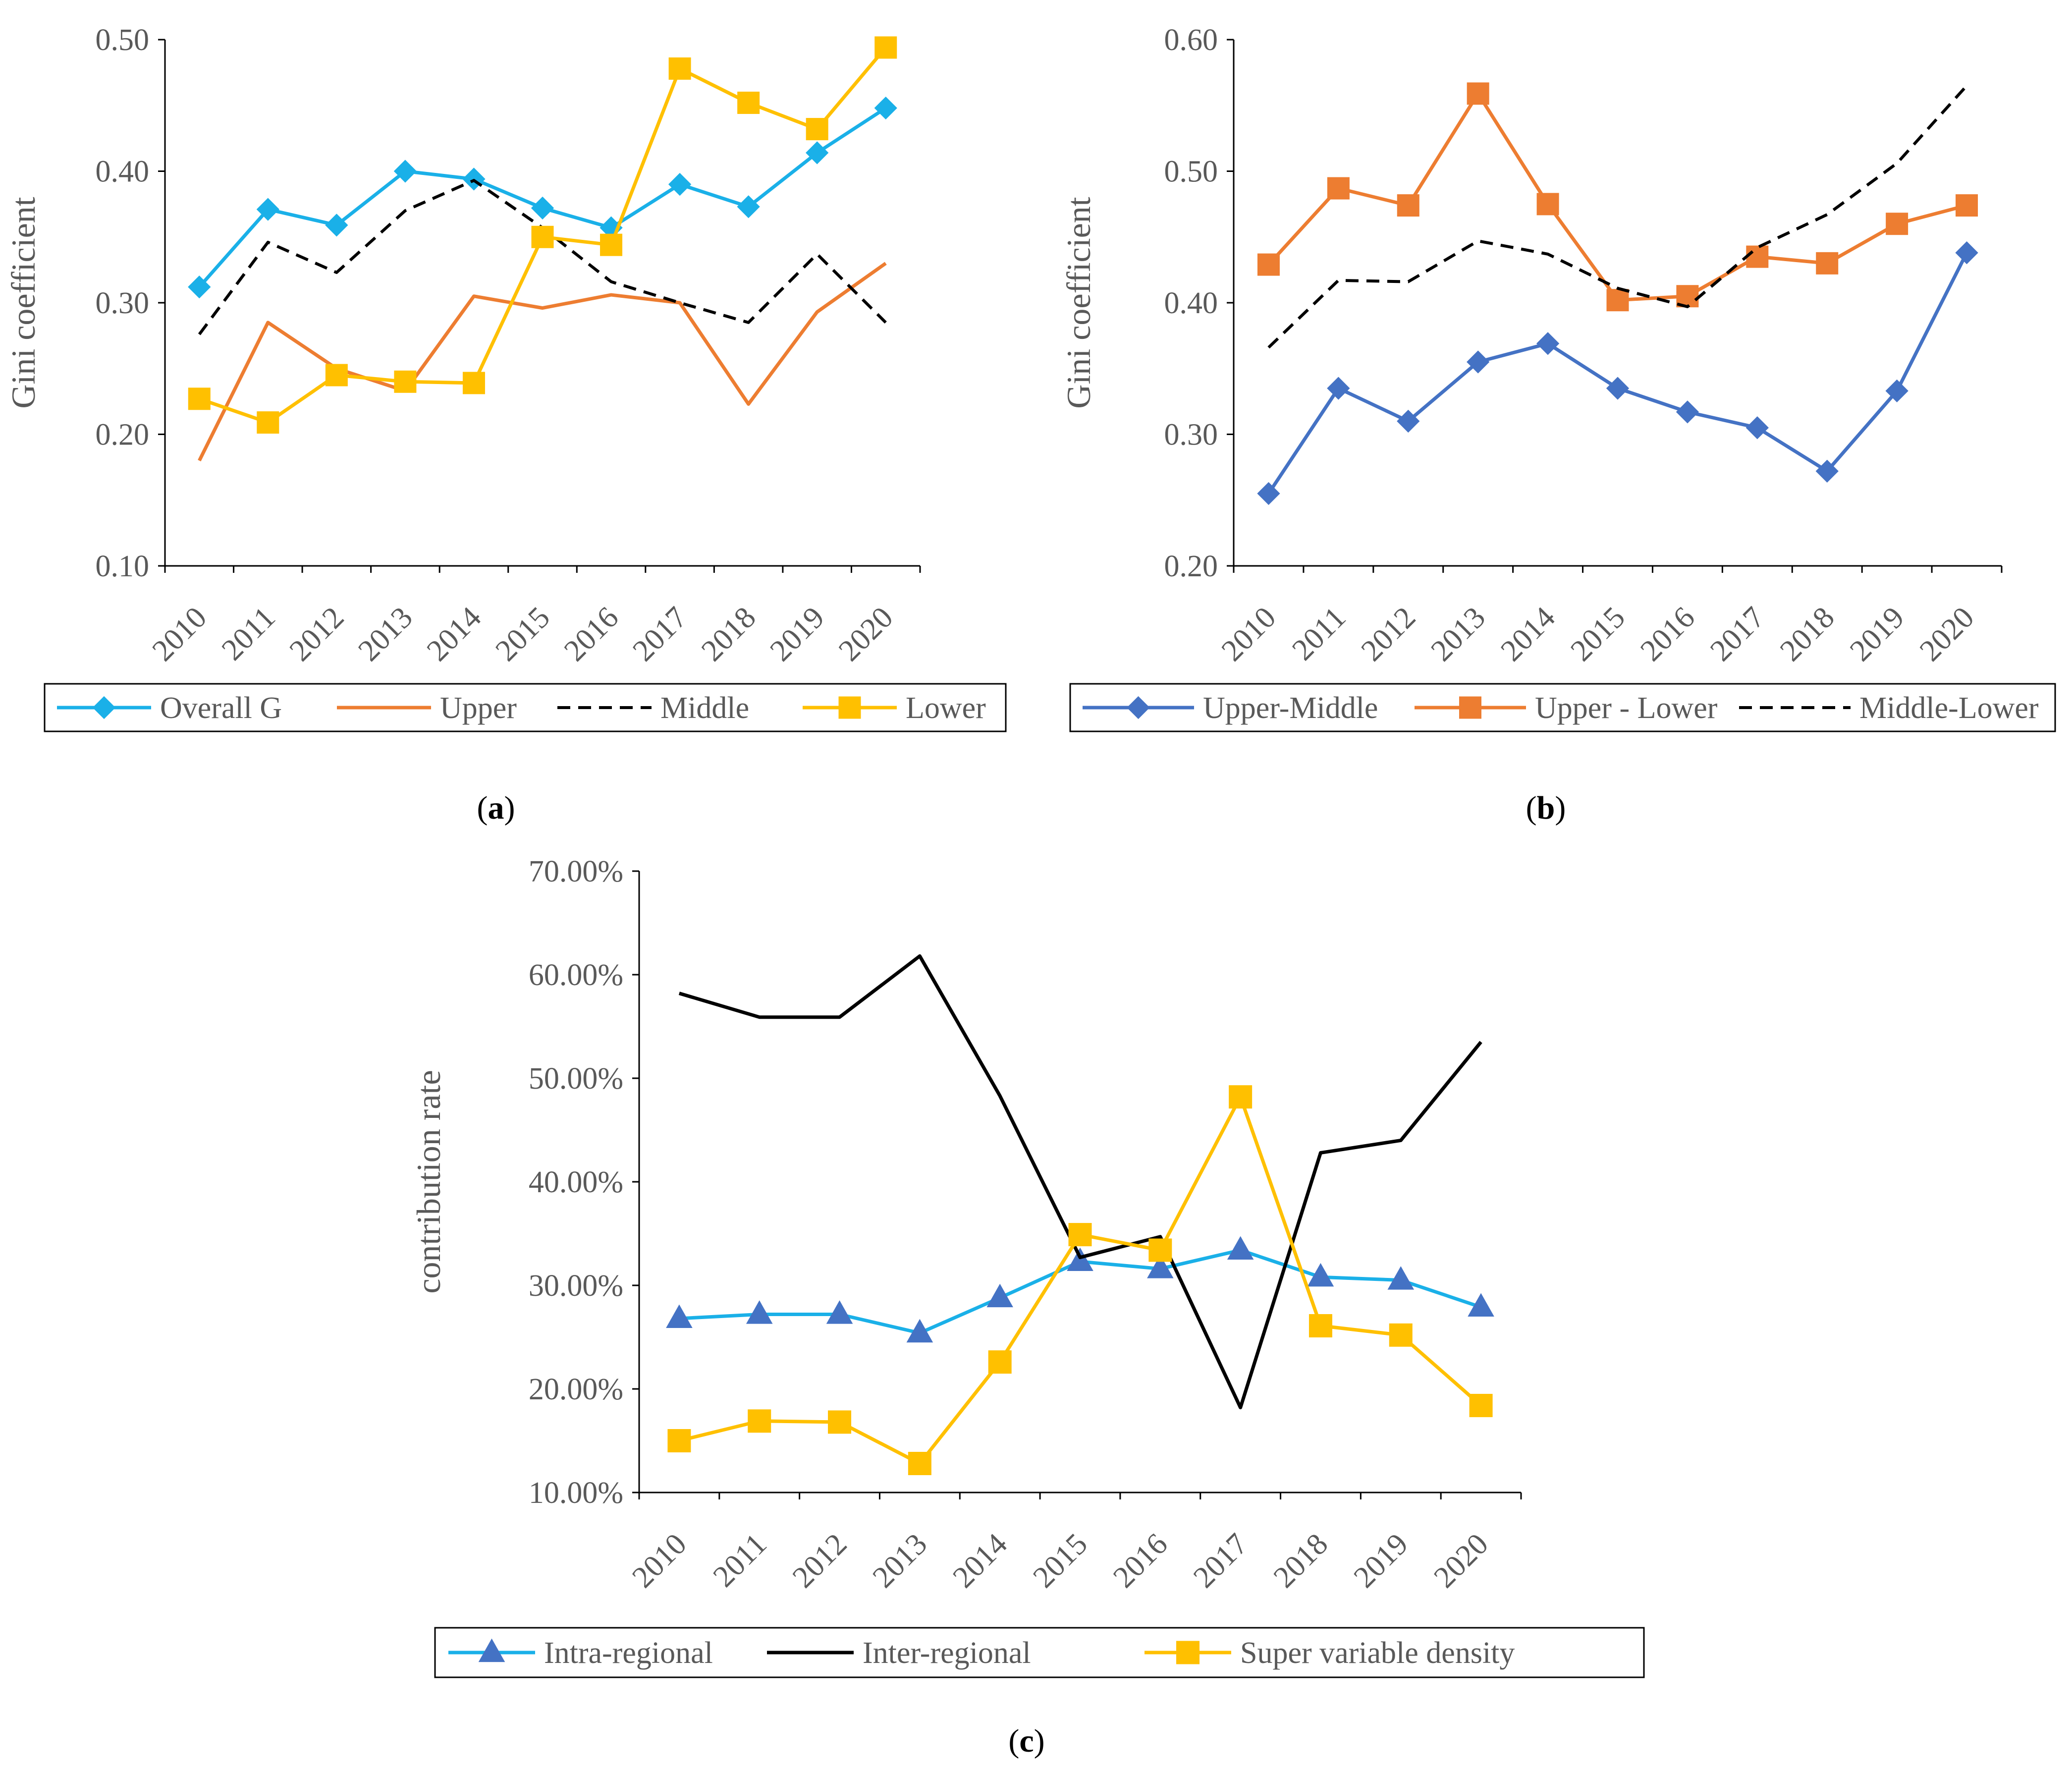  I want to click on series-super-variable-density, so click(1080, 1280).